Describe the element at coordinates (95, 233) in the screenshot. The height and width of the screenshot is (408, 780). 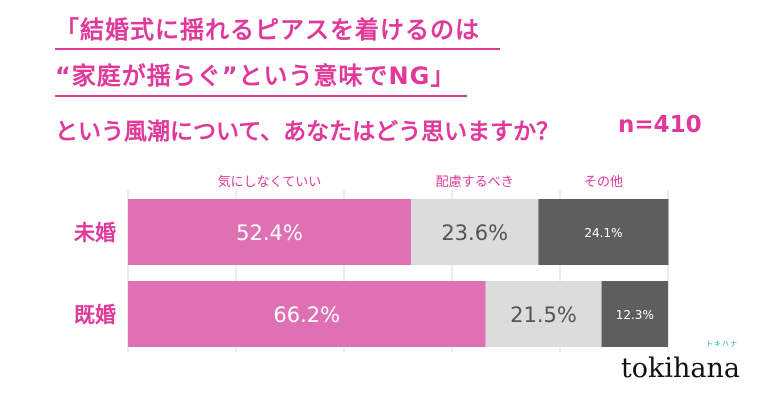
I see `category-label: 未婚` at that location.